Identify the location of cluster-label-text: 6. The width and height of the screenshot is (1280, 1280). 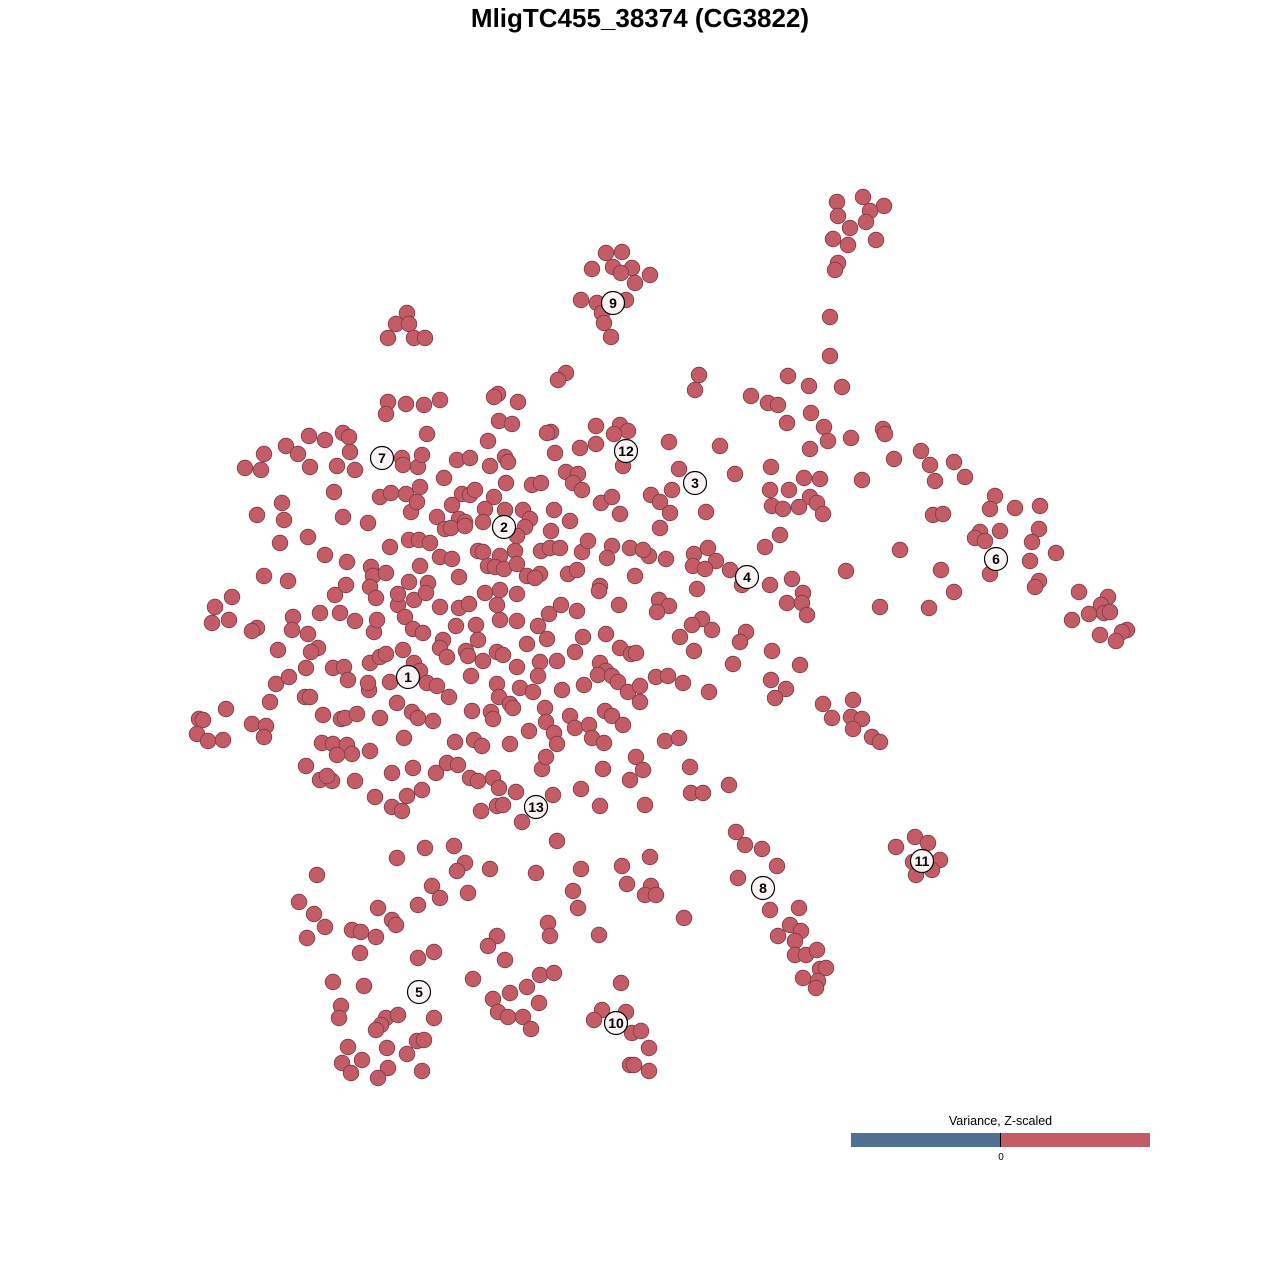
(996, 559).